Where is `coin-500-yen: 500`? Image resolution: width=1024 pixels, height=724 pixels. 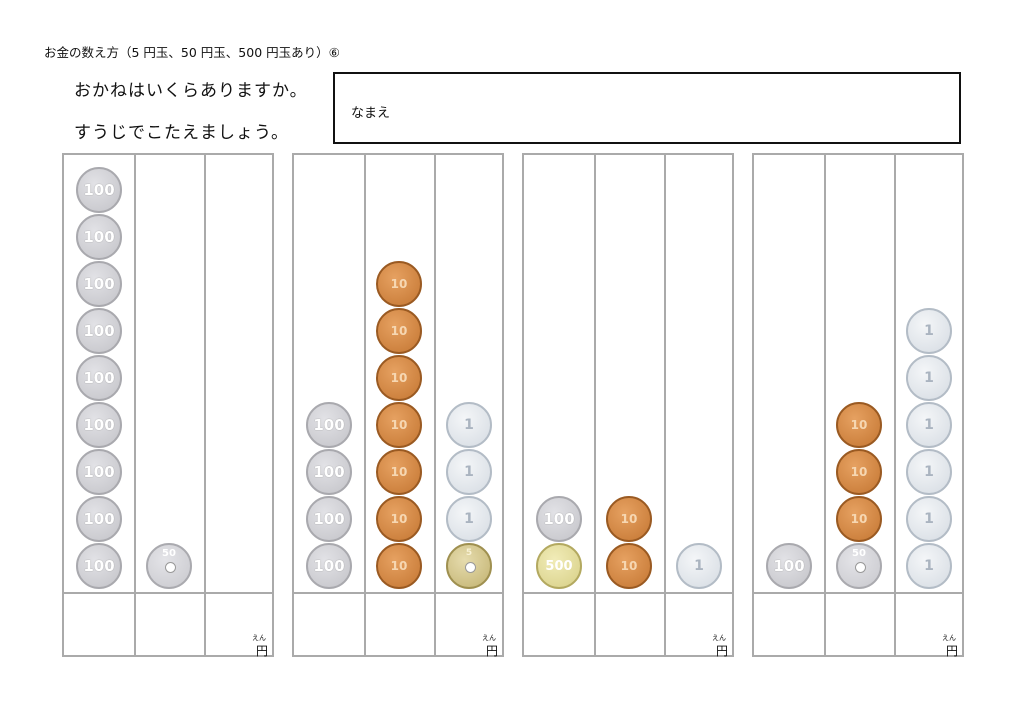 coin-500-yen: 500 is located at coordinates (559, 566).